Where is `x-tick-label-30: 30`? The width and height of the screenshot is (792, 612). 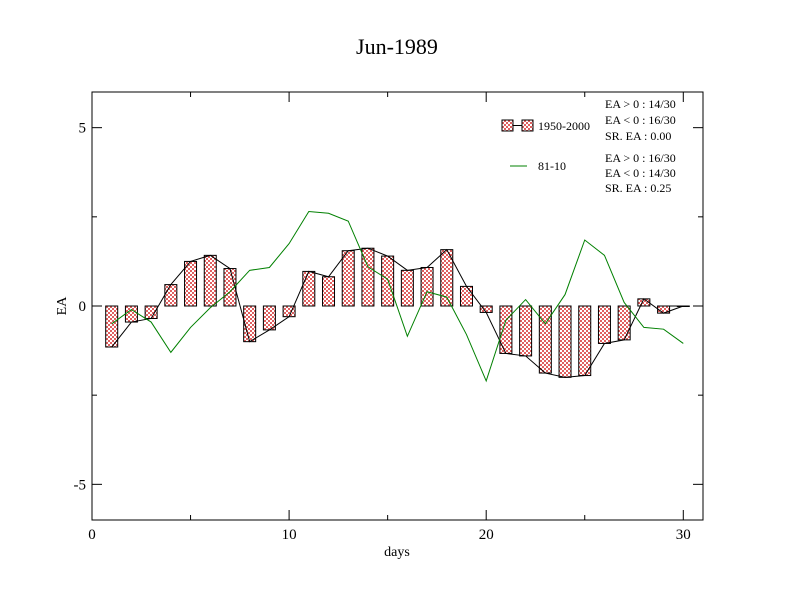
x-tick-label-30: 30 is located at coordinates (683, 535).